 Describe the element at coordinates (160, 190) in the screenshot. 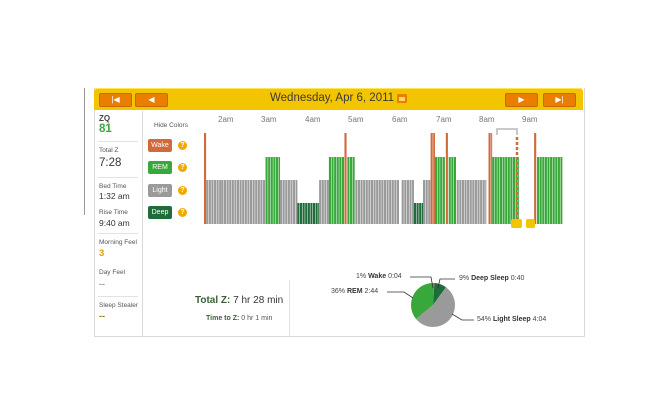

I see `legend-light-button: Light` at that location.